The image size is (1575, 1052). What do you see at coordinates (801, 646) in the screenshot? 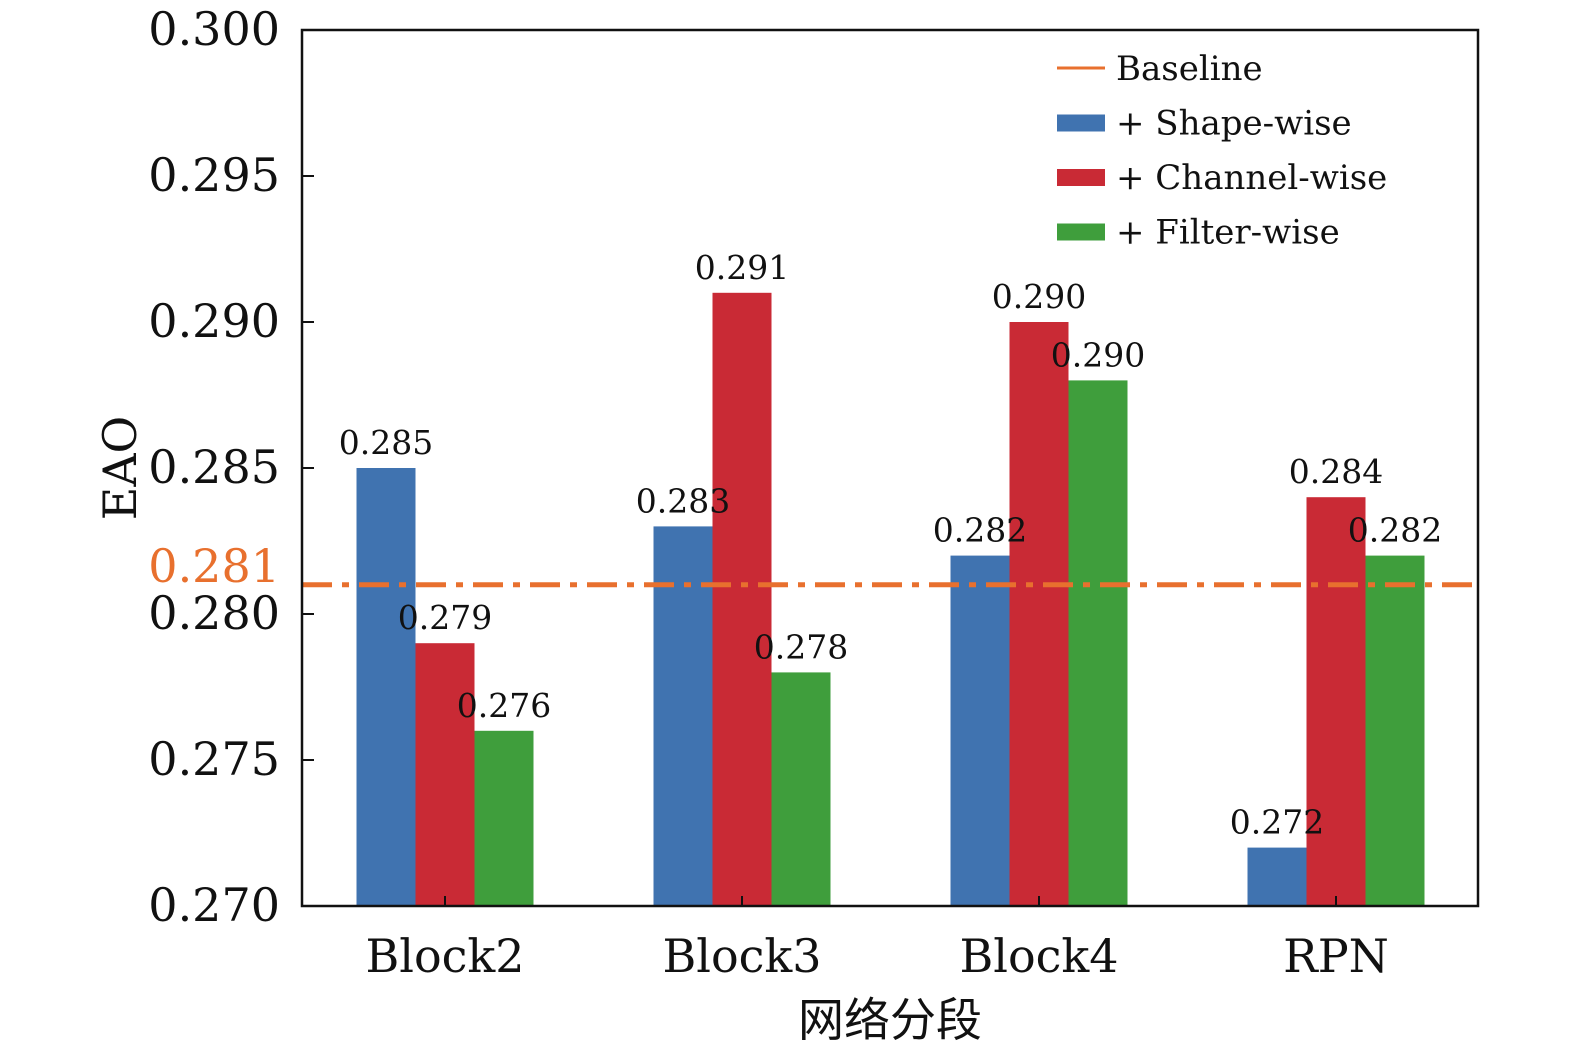
I see `bar-value-label: 0.278` at bounding box center [801, 646].